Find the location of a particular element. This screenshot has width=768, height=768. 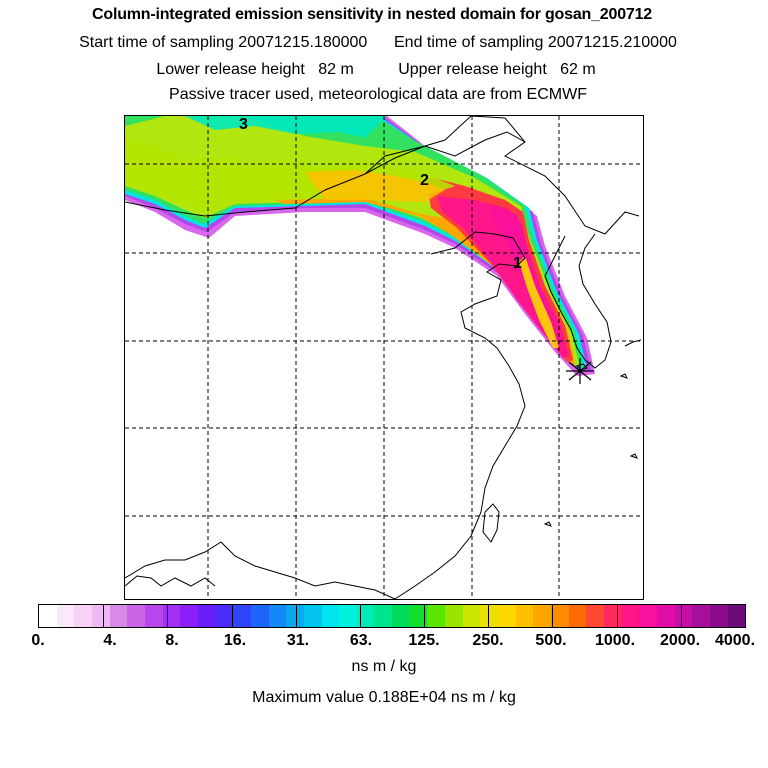

plume-yellow-streak is located at coordinates (539, 302).